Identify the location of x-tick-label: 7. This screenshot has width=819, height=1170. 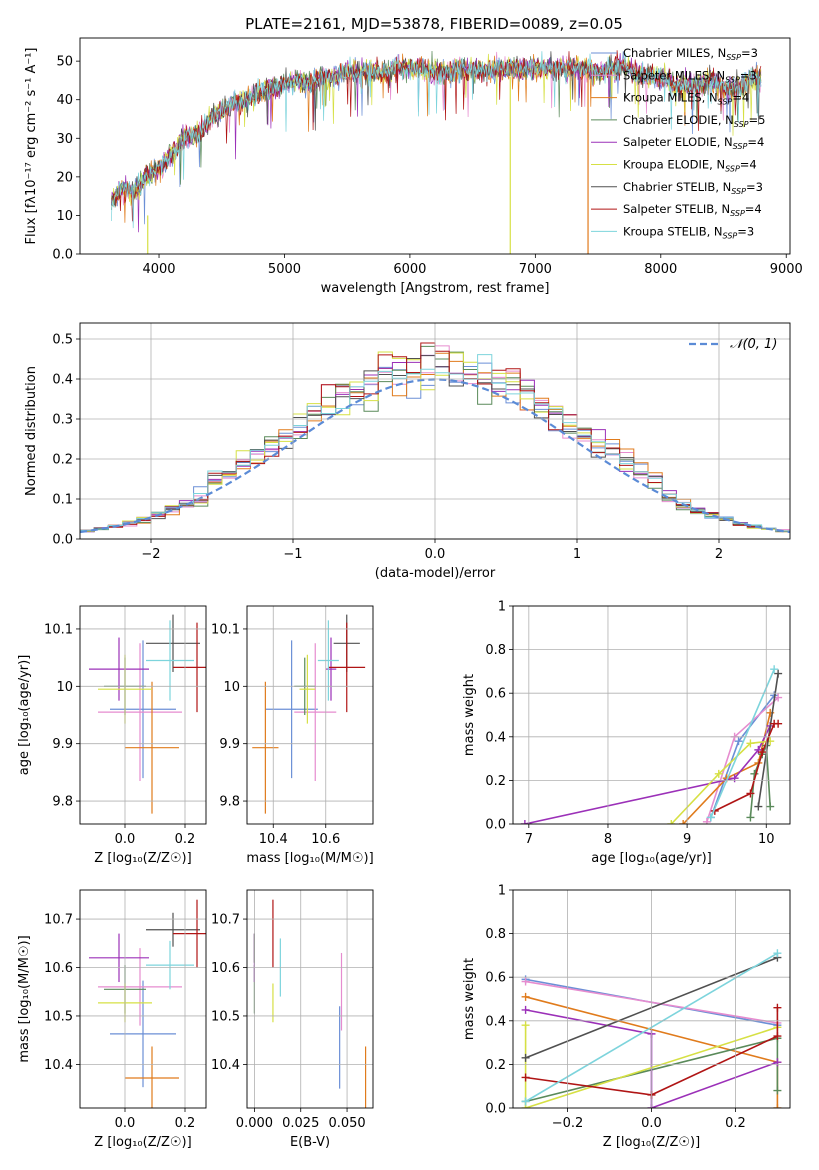
(529, 839).